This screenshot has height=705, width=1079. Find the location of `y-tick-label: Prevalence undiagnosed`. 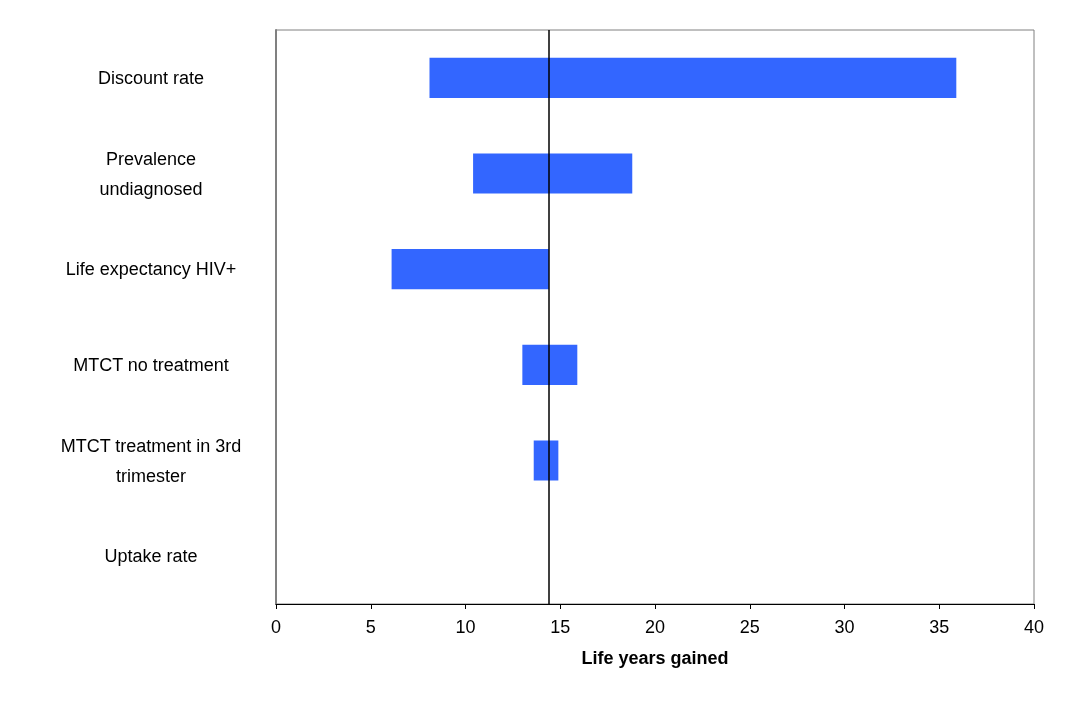

y-tick-label: Prevalence undiagnosed is located at coordinates (151, 173).